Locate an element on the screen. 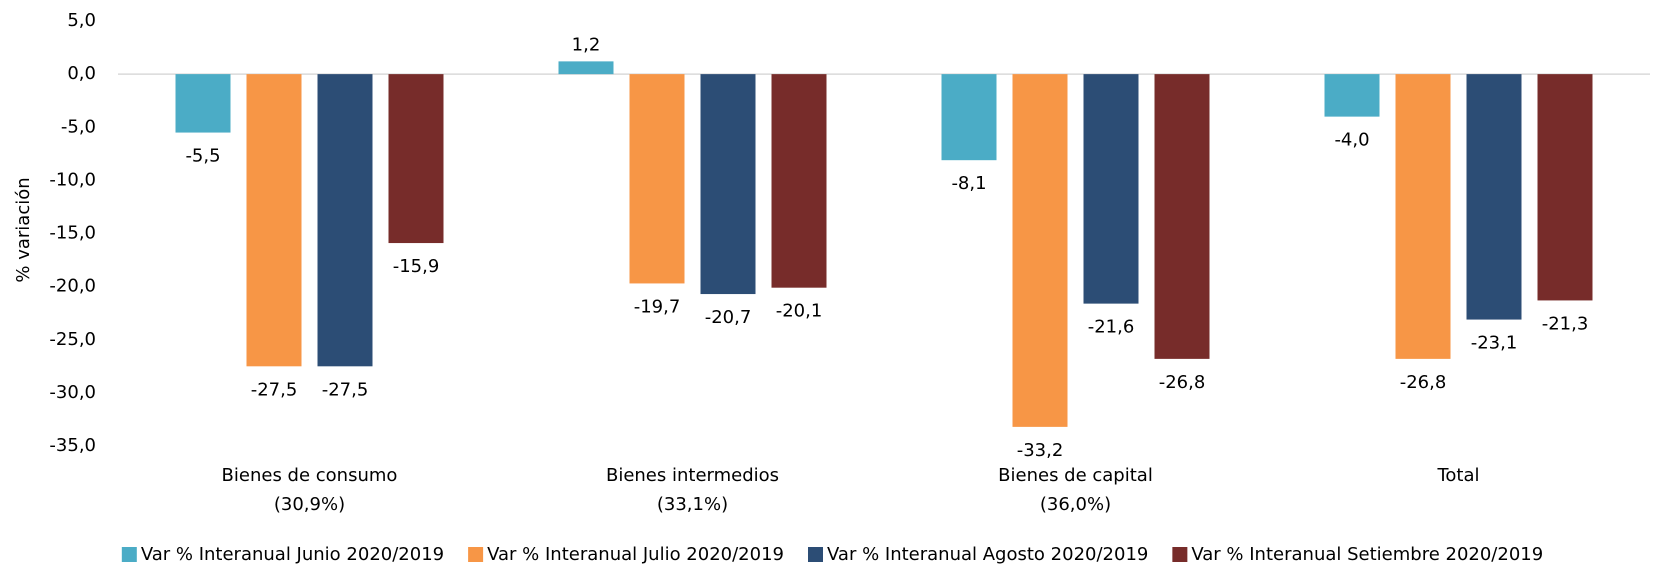 This screenshot has width=1665, height=569. y-tick-label: -10,0 is located at coordinates (72, 179).